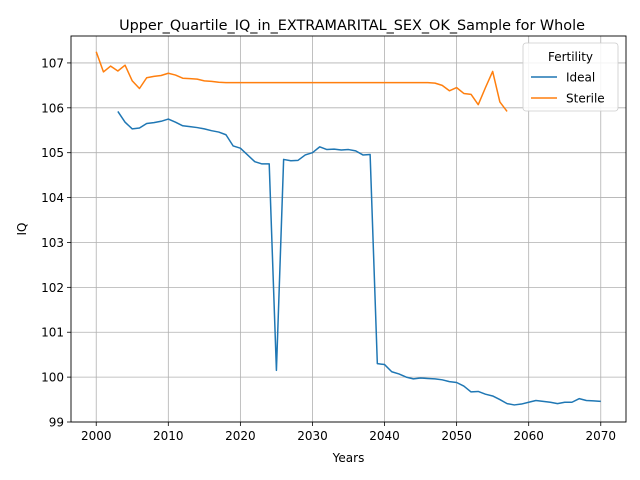  I want to click on series-line-sterile, so click(301, 81).